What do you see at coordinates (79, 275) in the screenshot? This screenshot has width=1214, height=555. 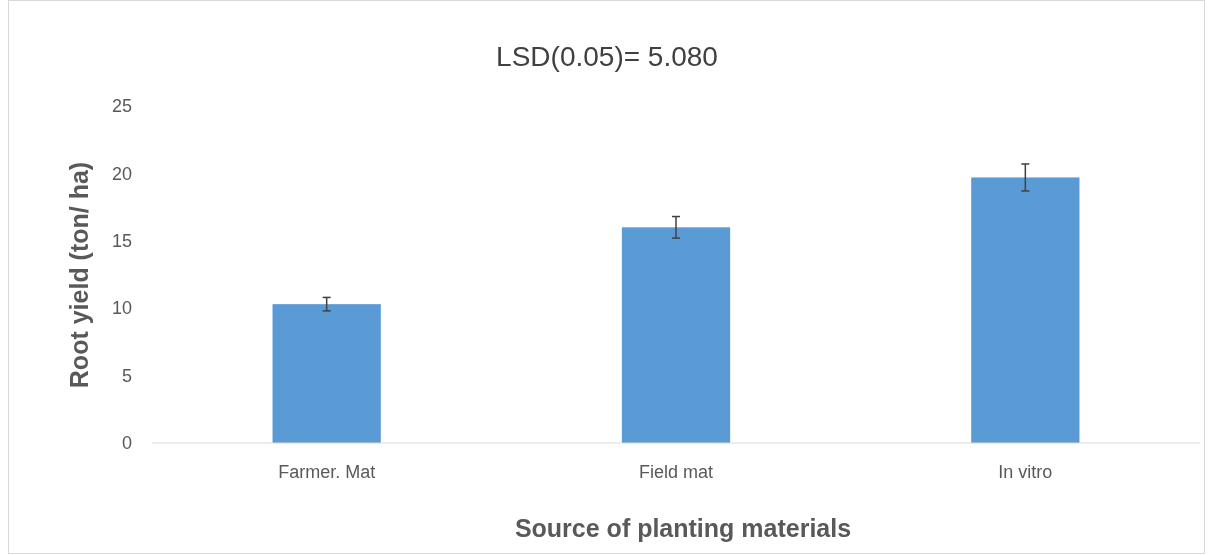 I see `y-axis-title: Root yield (ton/ ha)` at bounding box center [79, 275].